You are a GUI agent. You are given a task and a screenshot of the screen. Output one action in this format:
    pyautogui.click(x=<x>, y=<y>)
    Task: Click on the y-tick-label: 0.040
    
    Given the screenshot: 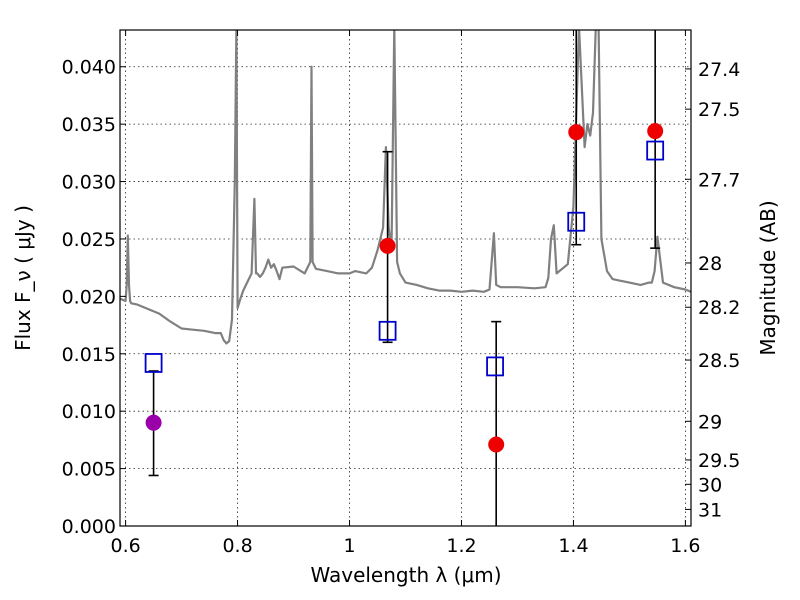 What is the action you would take?
    pyautogui.click(x=89, y=68)
    